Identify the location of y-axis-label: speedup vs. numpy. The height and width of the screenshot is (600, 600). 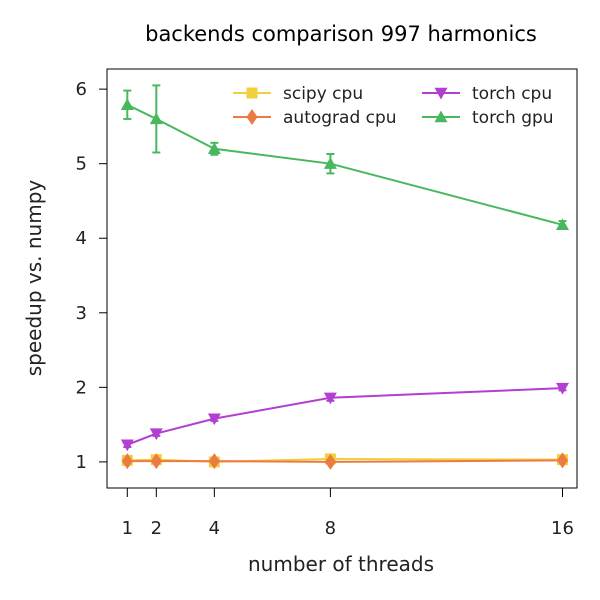
(34, 278).